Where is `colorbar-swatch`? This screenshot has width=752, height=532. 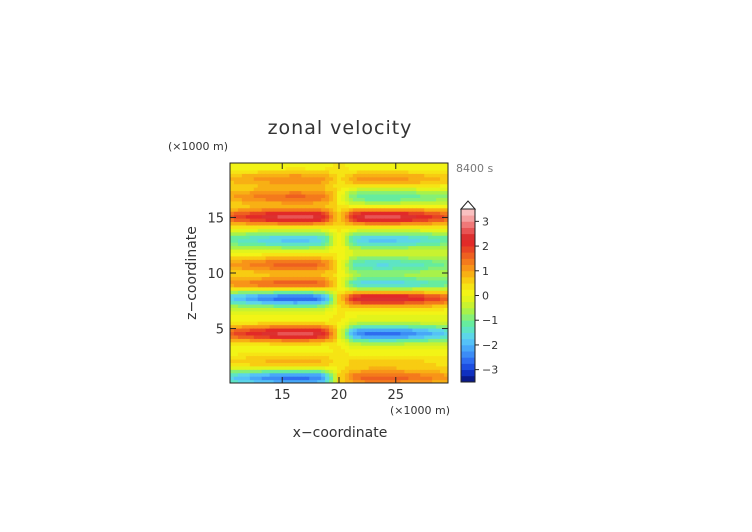 colorbar-swatch is located at coordinates (468, 255).